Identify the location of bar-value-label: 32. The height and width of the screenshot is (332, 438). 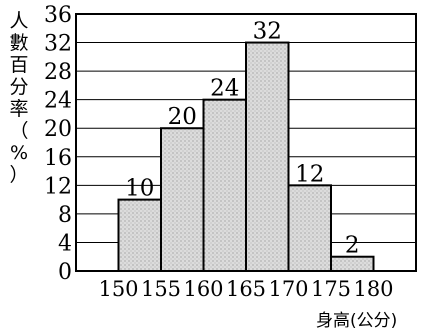
(267, 32).